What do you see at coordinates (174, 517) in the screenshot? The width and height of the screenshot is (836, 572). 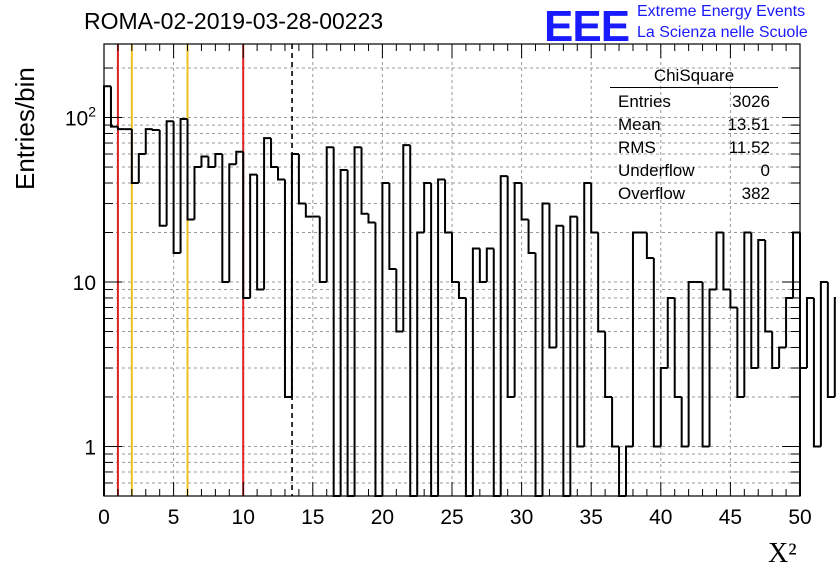 I see `x-tick-label: 5` at bounding box center [174, 517].